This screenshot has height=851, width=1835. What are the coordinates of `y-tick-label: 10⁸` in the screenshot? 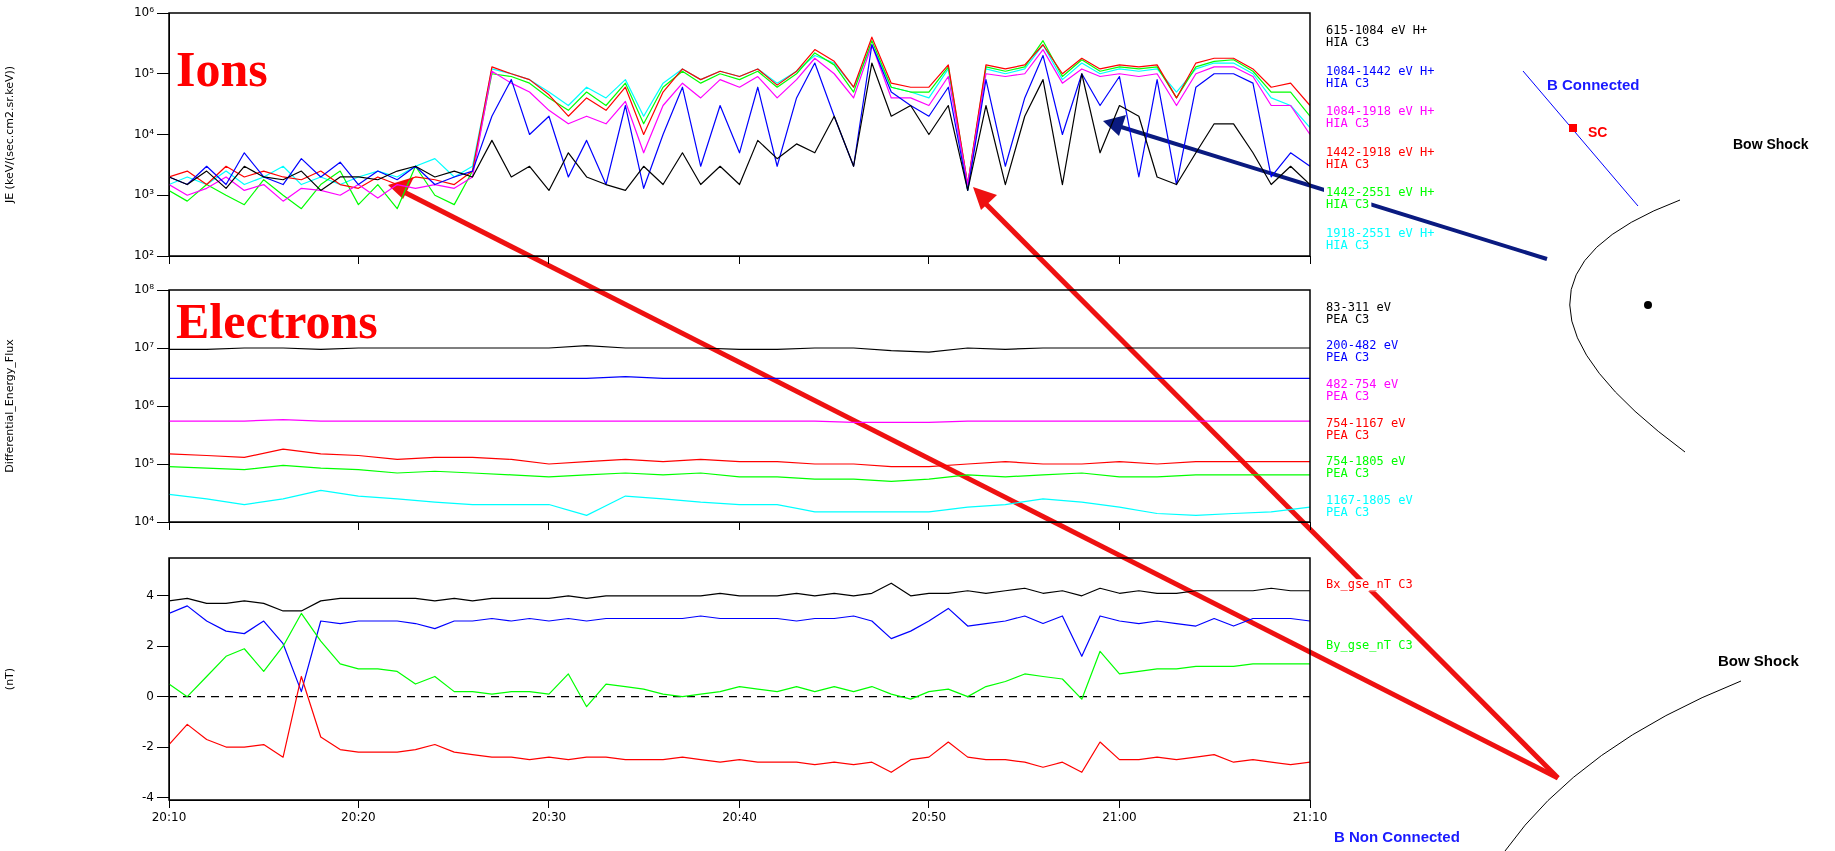 It's located at (144, 289).